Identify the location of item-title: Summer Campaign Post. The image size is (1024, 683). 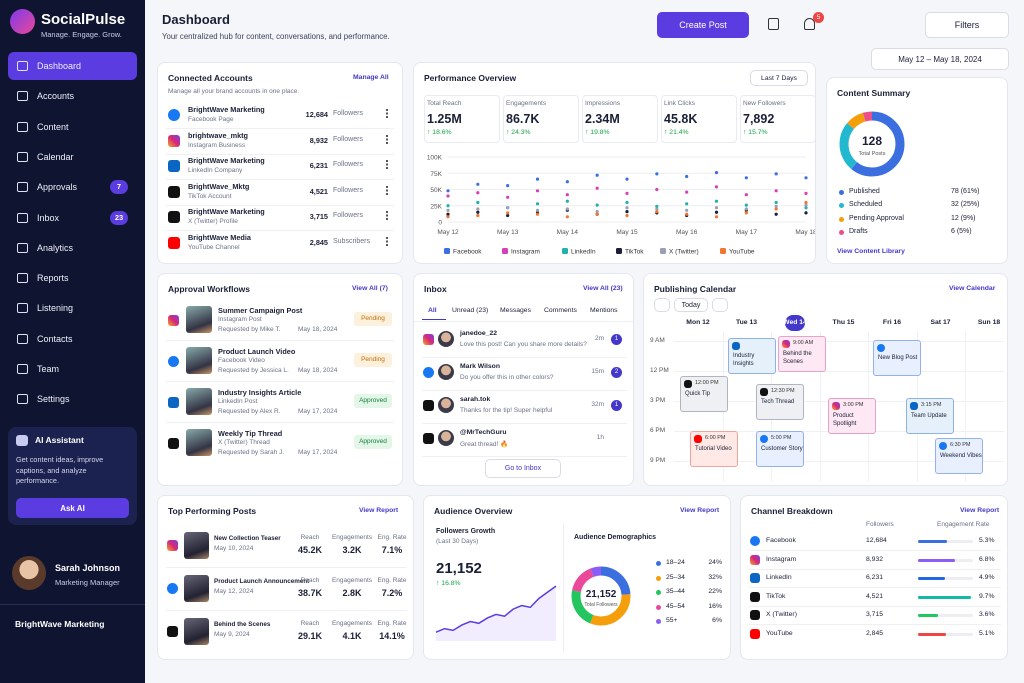
(260, 310).